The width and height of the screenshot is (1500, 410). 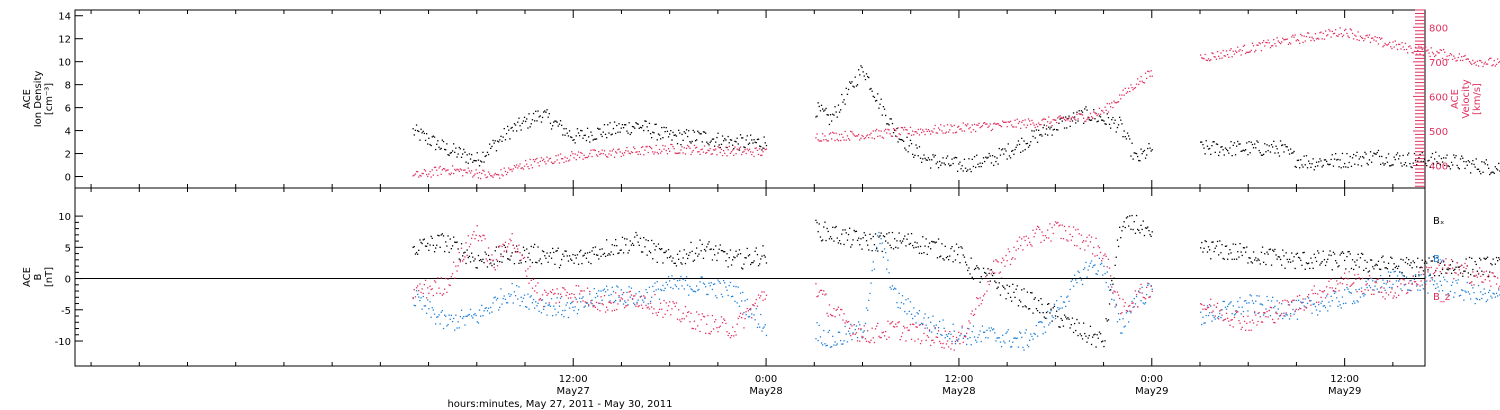 I want to click on legend-bz: B_z, so click(x=1441, y=297).